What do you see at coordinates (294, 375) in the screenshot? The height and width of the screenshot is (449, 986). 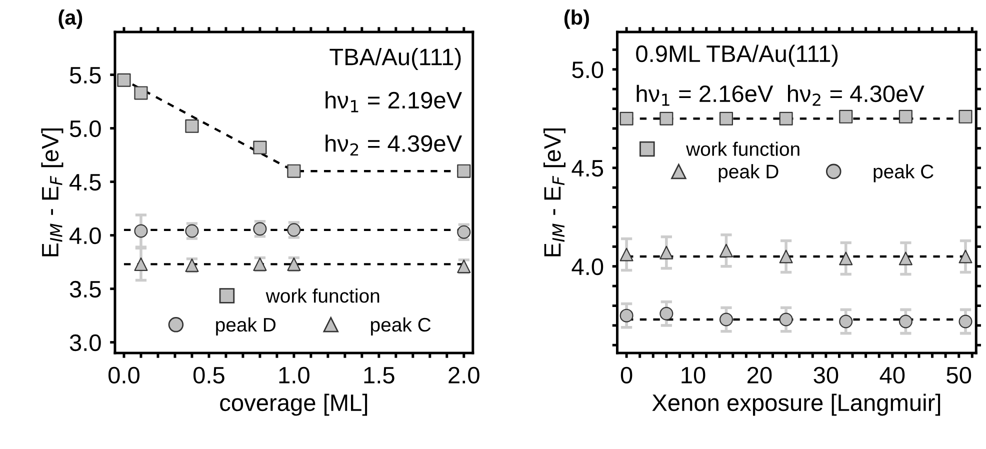 I see `x-tick-label: 1.0` at bounding box center [294, 375].